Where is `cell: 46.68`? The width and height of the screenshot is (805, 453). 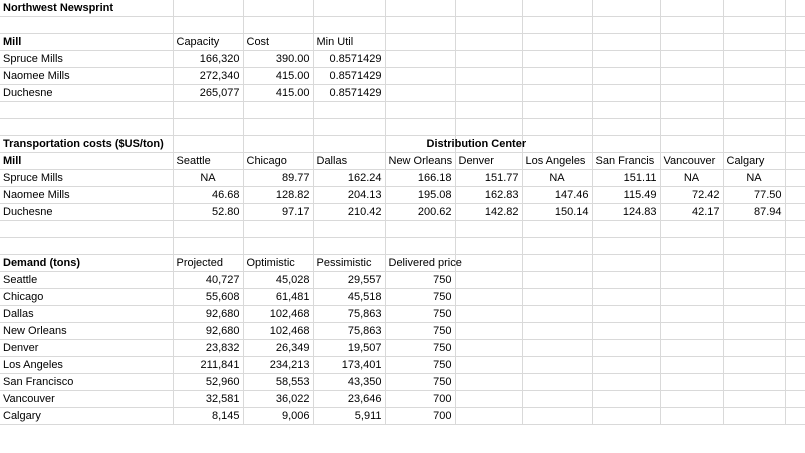 cell: 46.68 is located at coordinates (208, 195).